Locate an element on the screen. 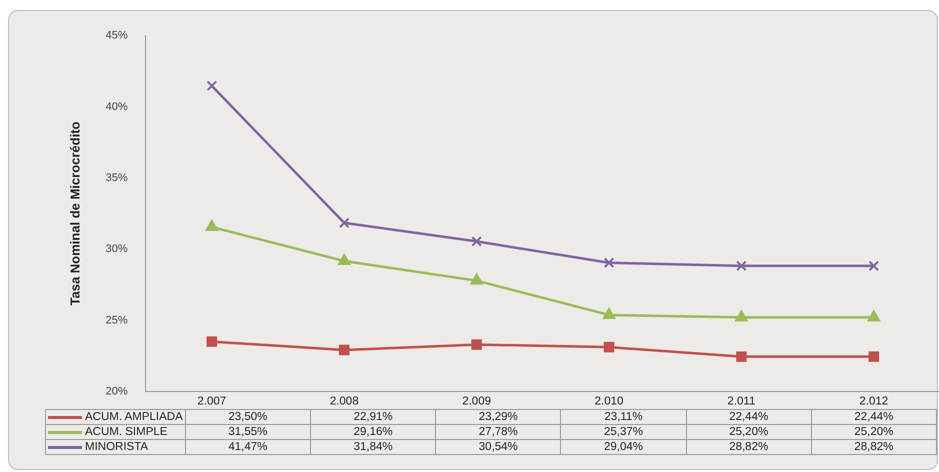  x-tick-label: 2.012 is located at coordinates (873, 401).